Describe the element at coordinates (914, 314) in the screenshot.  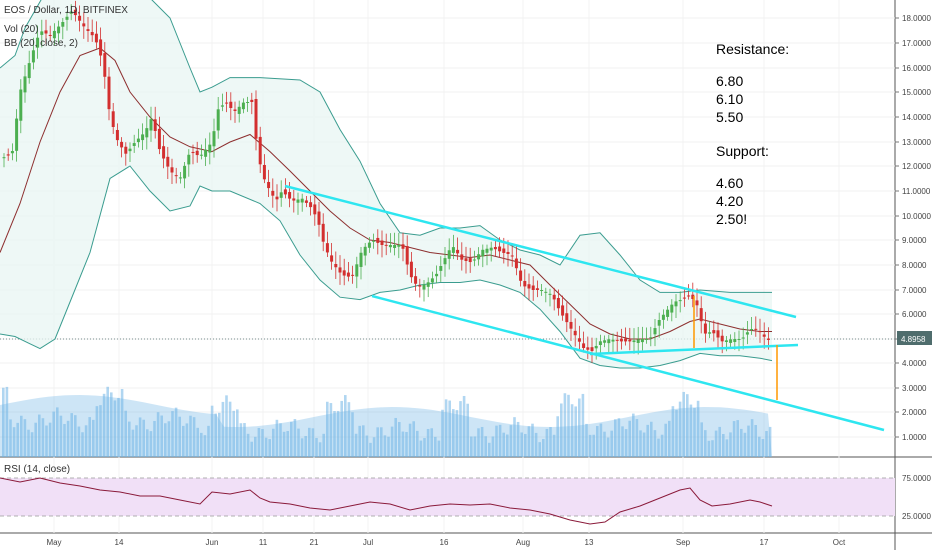
I see `y-tick-label: 6.0000` at that location.